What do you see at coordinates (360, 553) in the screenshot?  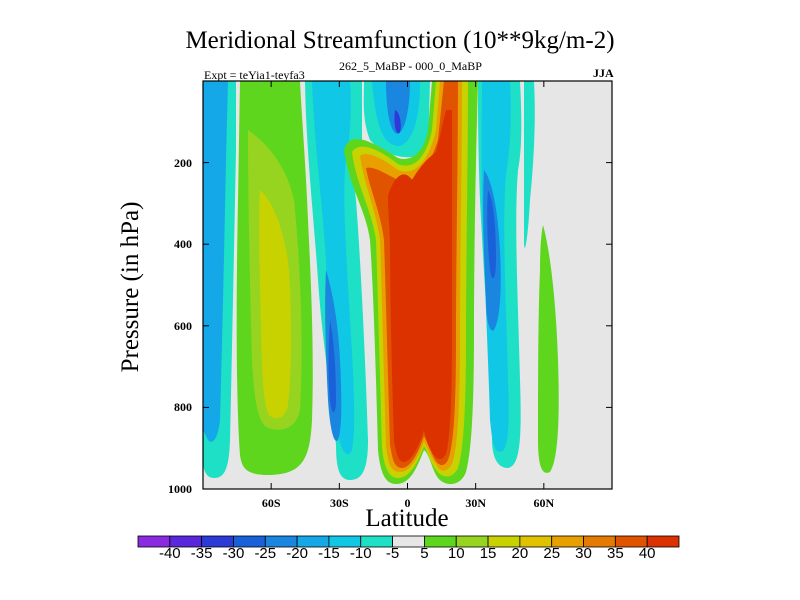 I see `colorbar-label: -10` at bounding box center [360, 553].